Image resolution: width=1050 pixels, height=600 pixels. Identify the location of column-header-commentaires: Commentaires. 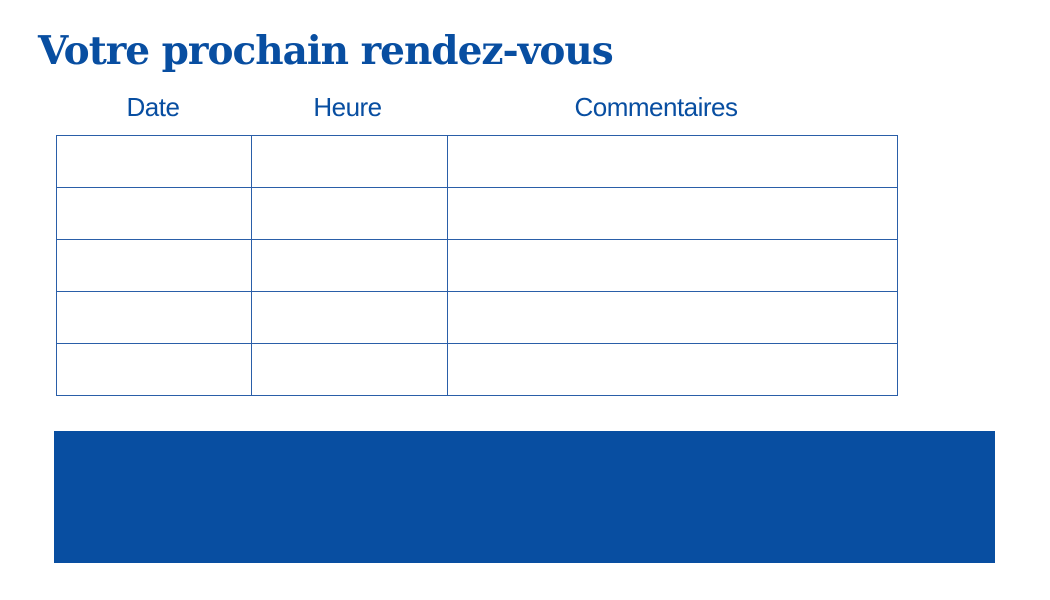
(656, 107).